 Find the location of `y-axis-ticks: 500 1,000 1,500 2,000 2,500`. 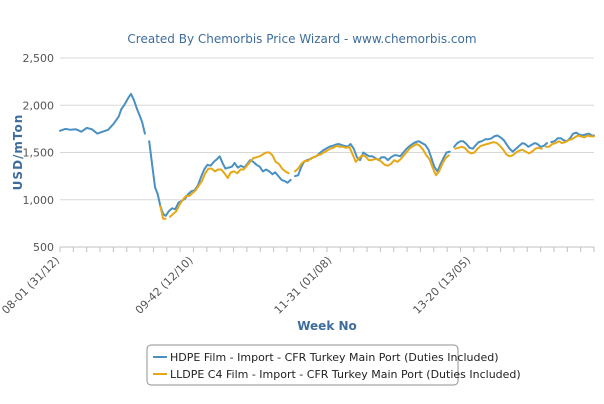

y-axis-ticks: 500 1,000 1,500 2,000 2,500 is located at coordinates (39, 153).